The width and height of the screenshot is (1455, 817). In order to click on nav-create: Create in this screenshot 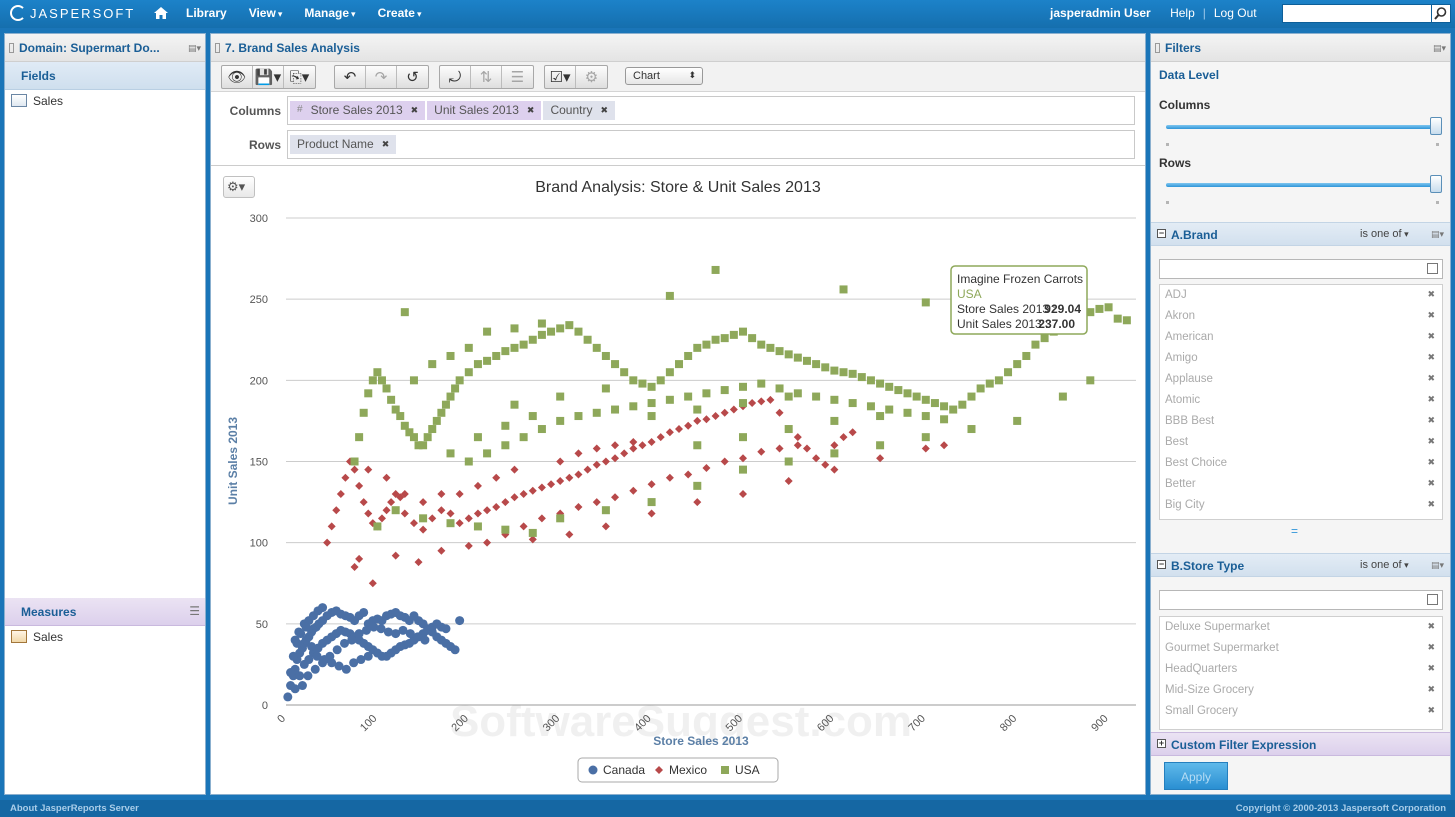, I will do `click(400, 13)`.